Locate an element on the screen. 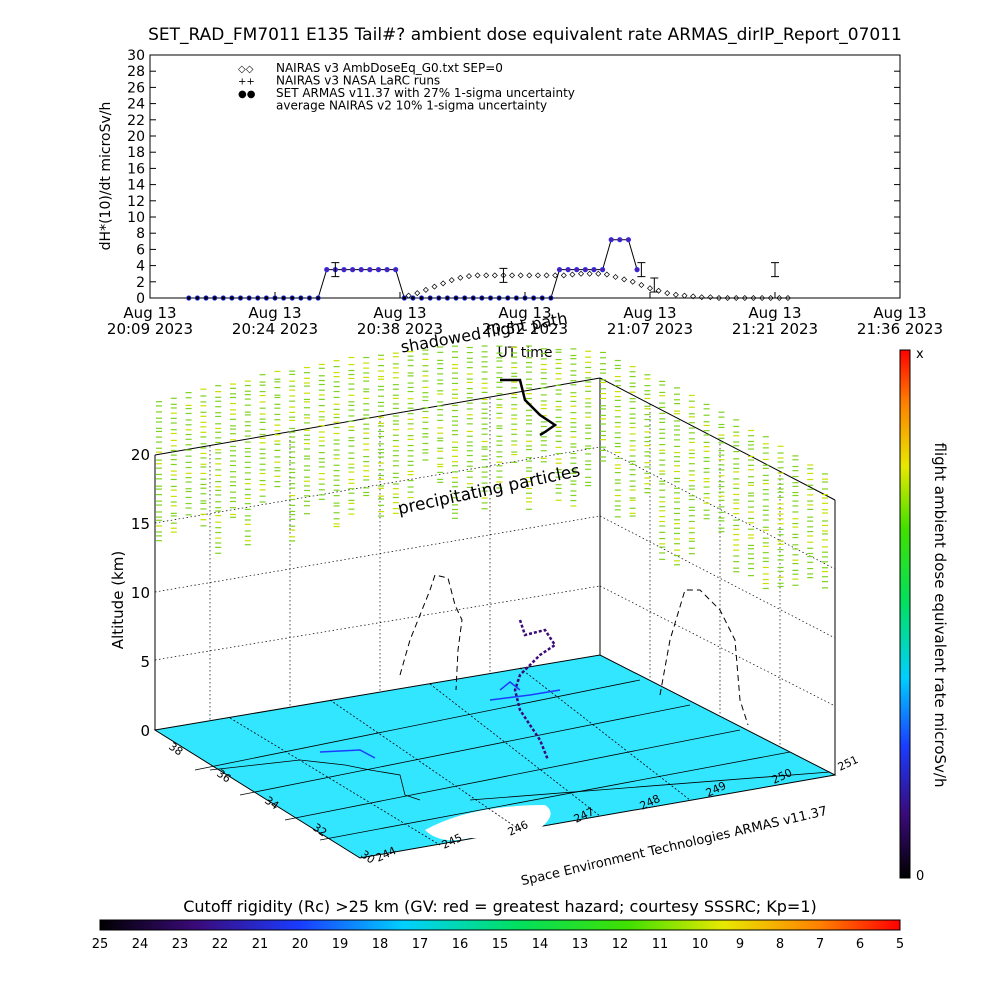 This screenshot has height=1004, width=1000. rigidity-tick-label: 15 is located at coordinates (500, 944).